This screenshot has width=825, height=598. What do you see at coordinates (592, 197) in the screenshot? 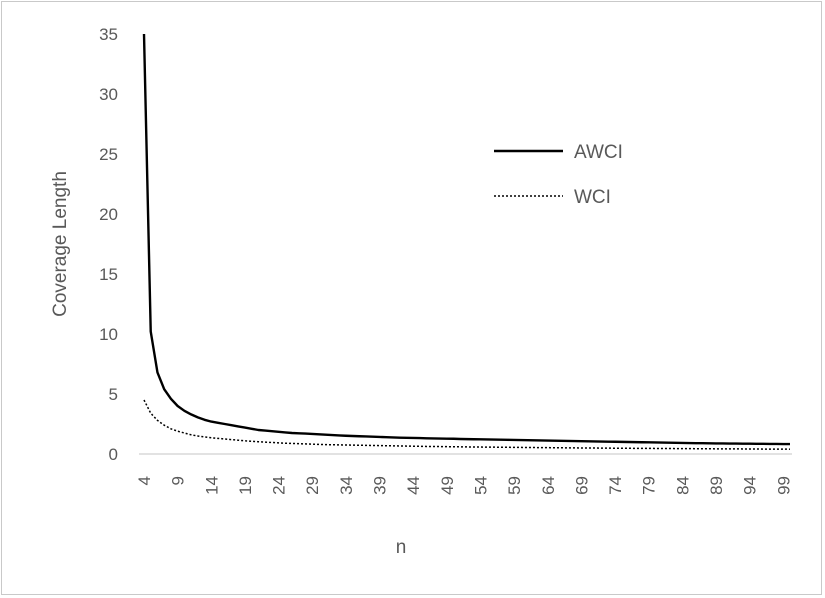
I see `legend-label-wci: WCI` at bounding box center [592, 197].